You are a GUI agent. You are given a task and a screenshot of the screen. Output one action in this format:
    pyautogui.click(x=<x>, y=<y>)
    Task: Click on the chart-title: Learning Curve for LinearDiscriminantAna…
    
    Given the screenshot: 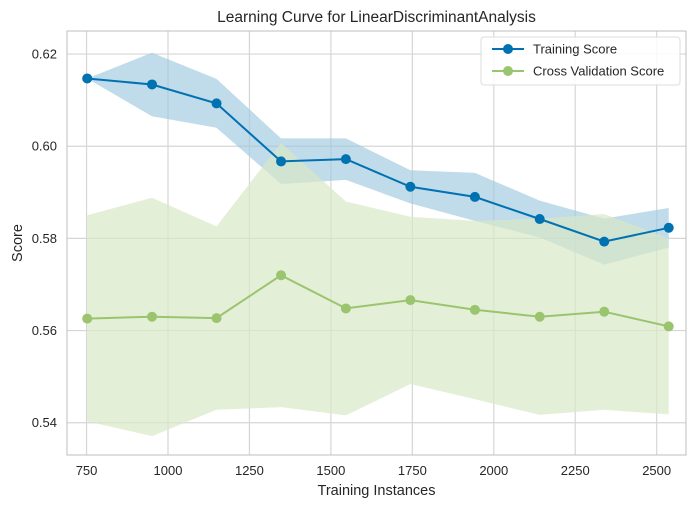 What is the action you would take?
    pyautogui.click(x=376, y=17)
    